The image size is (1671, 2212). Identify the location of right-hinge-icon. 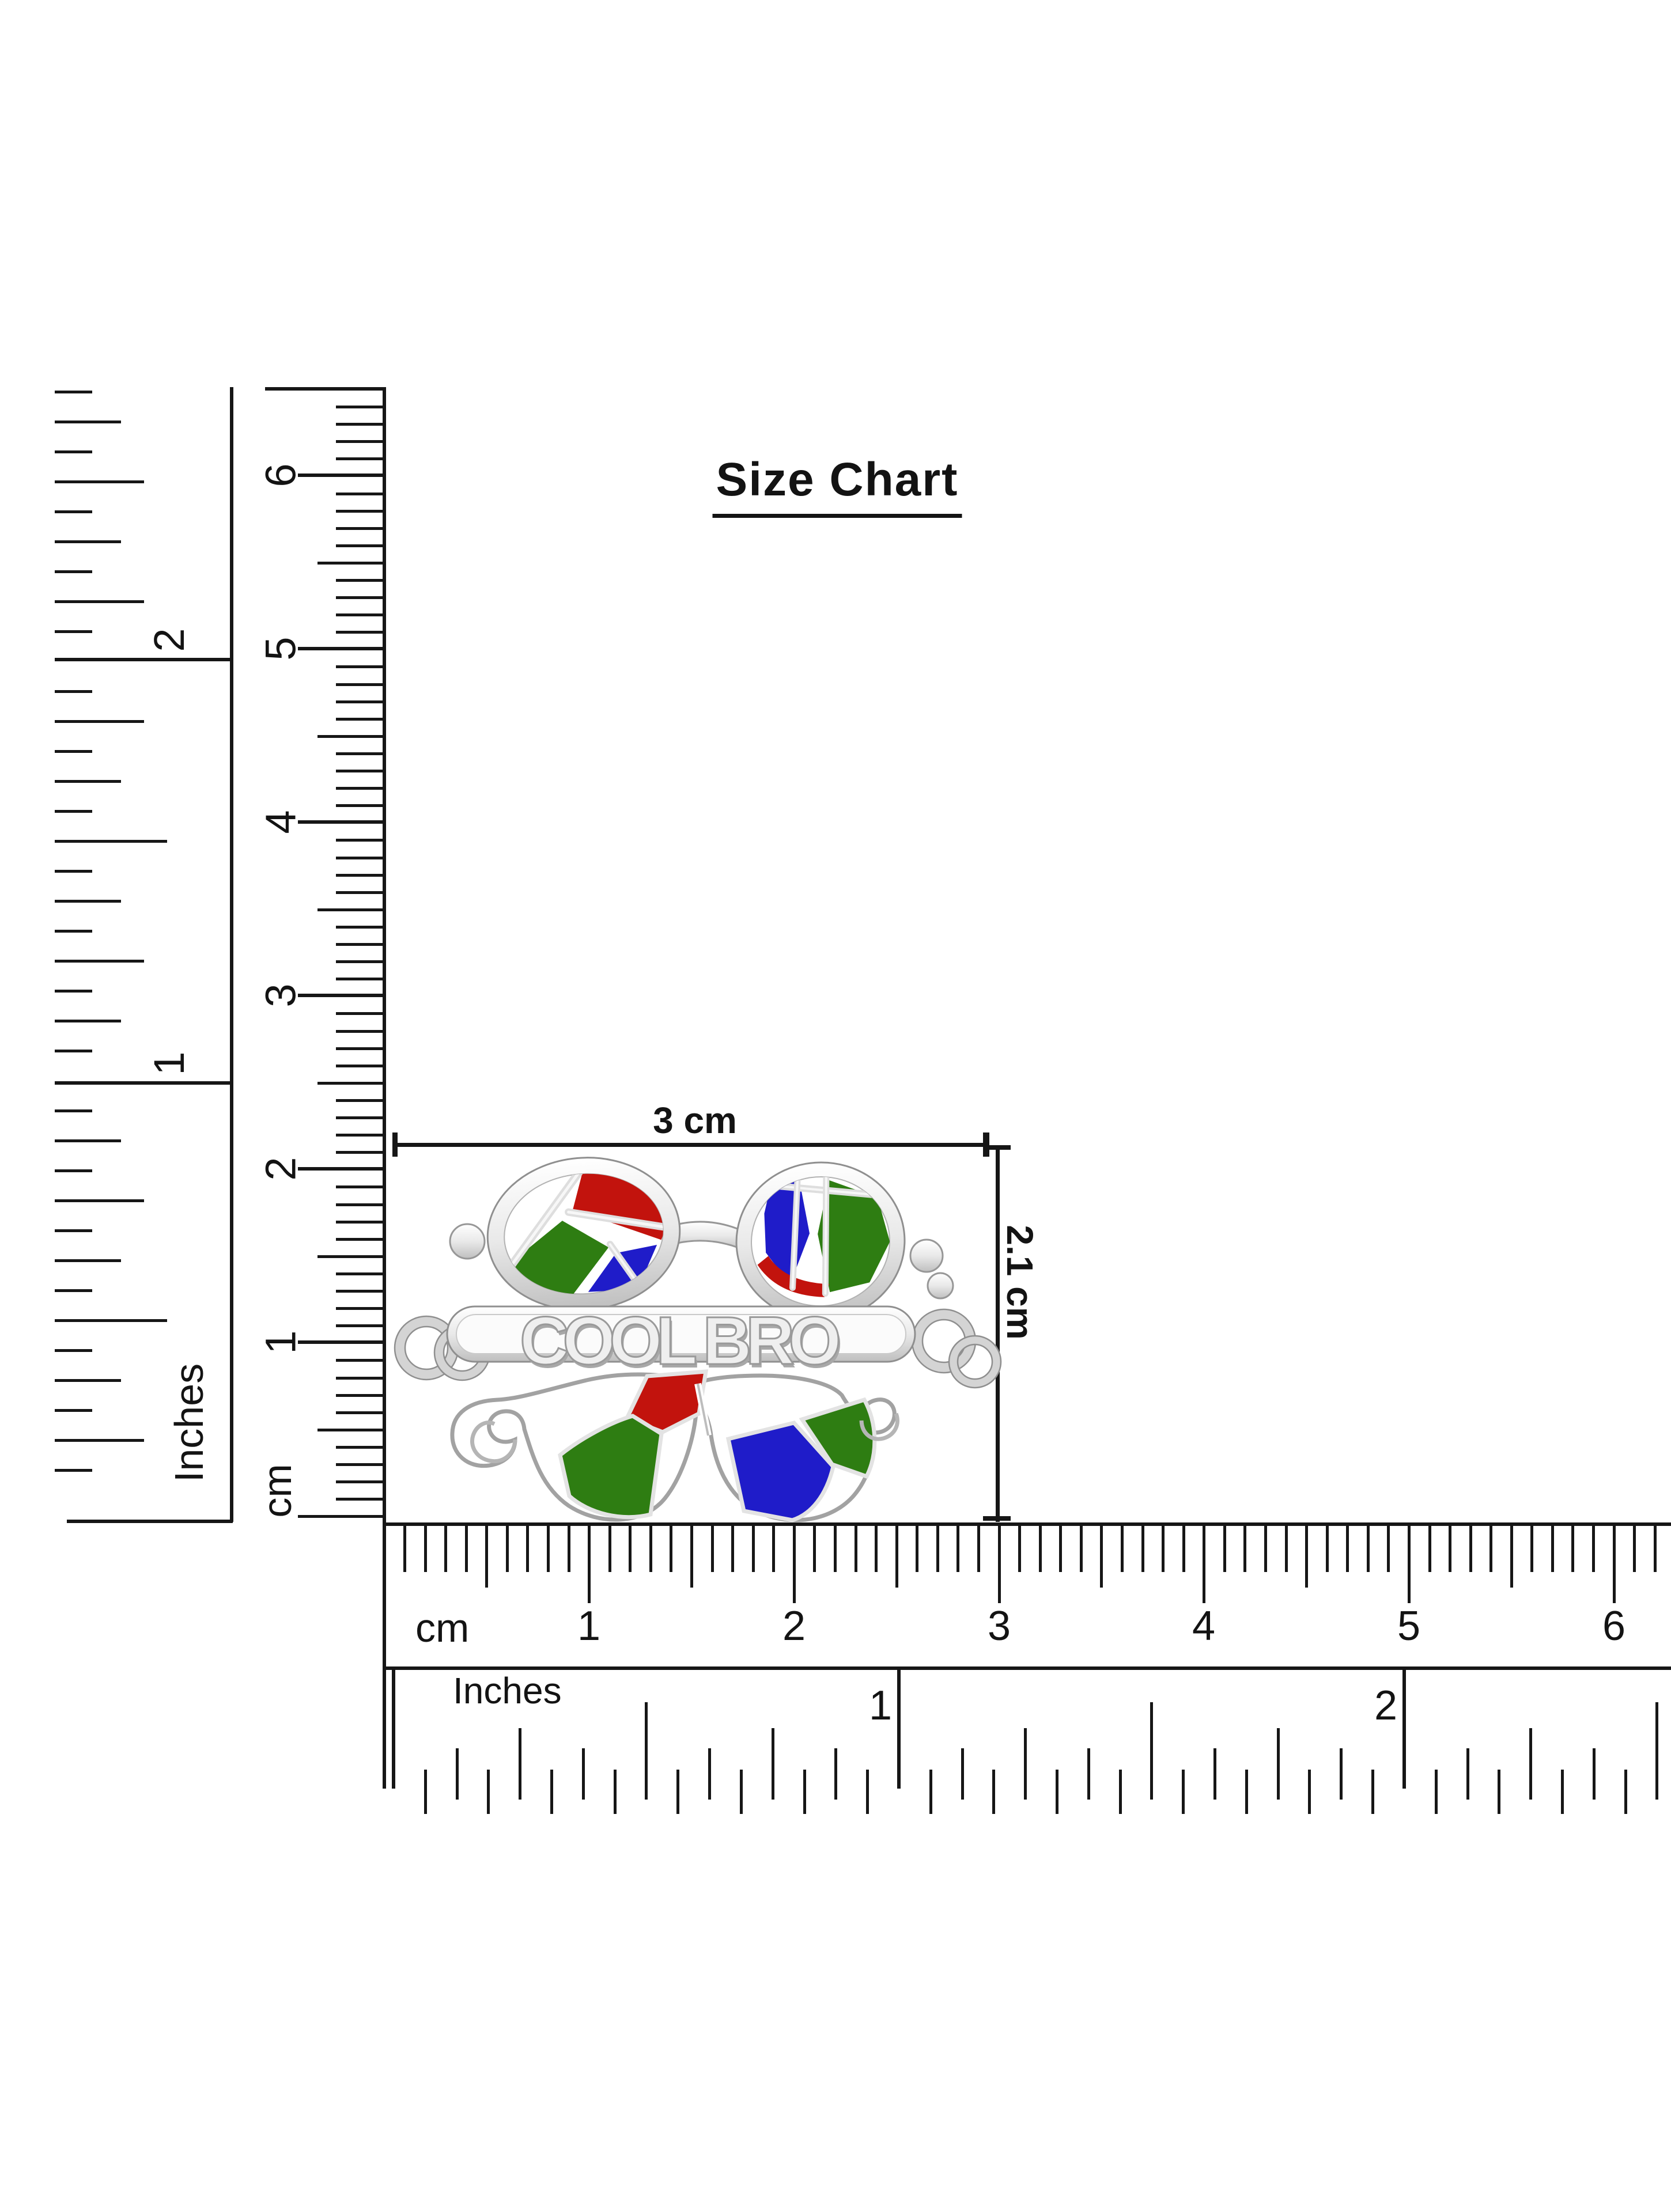
(927, 1255).